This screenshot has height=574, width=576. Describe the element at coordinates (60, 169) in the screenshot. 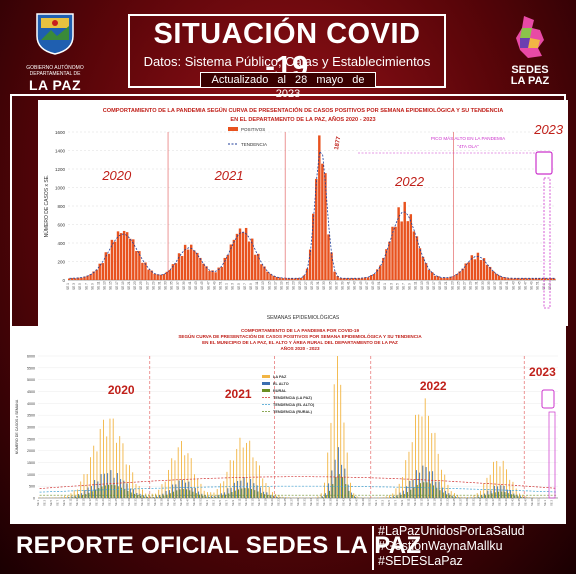

I see `y-tick-label: 1200` at that location.